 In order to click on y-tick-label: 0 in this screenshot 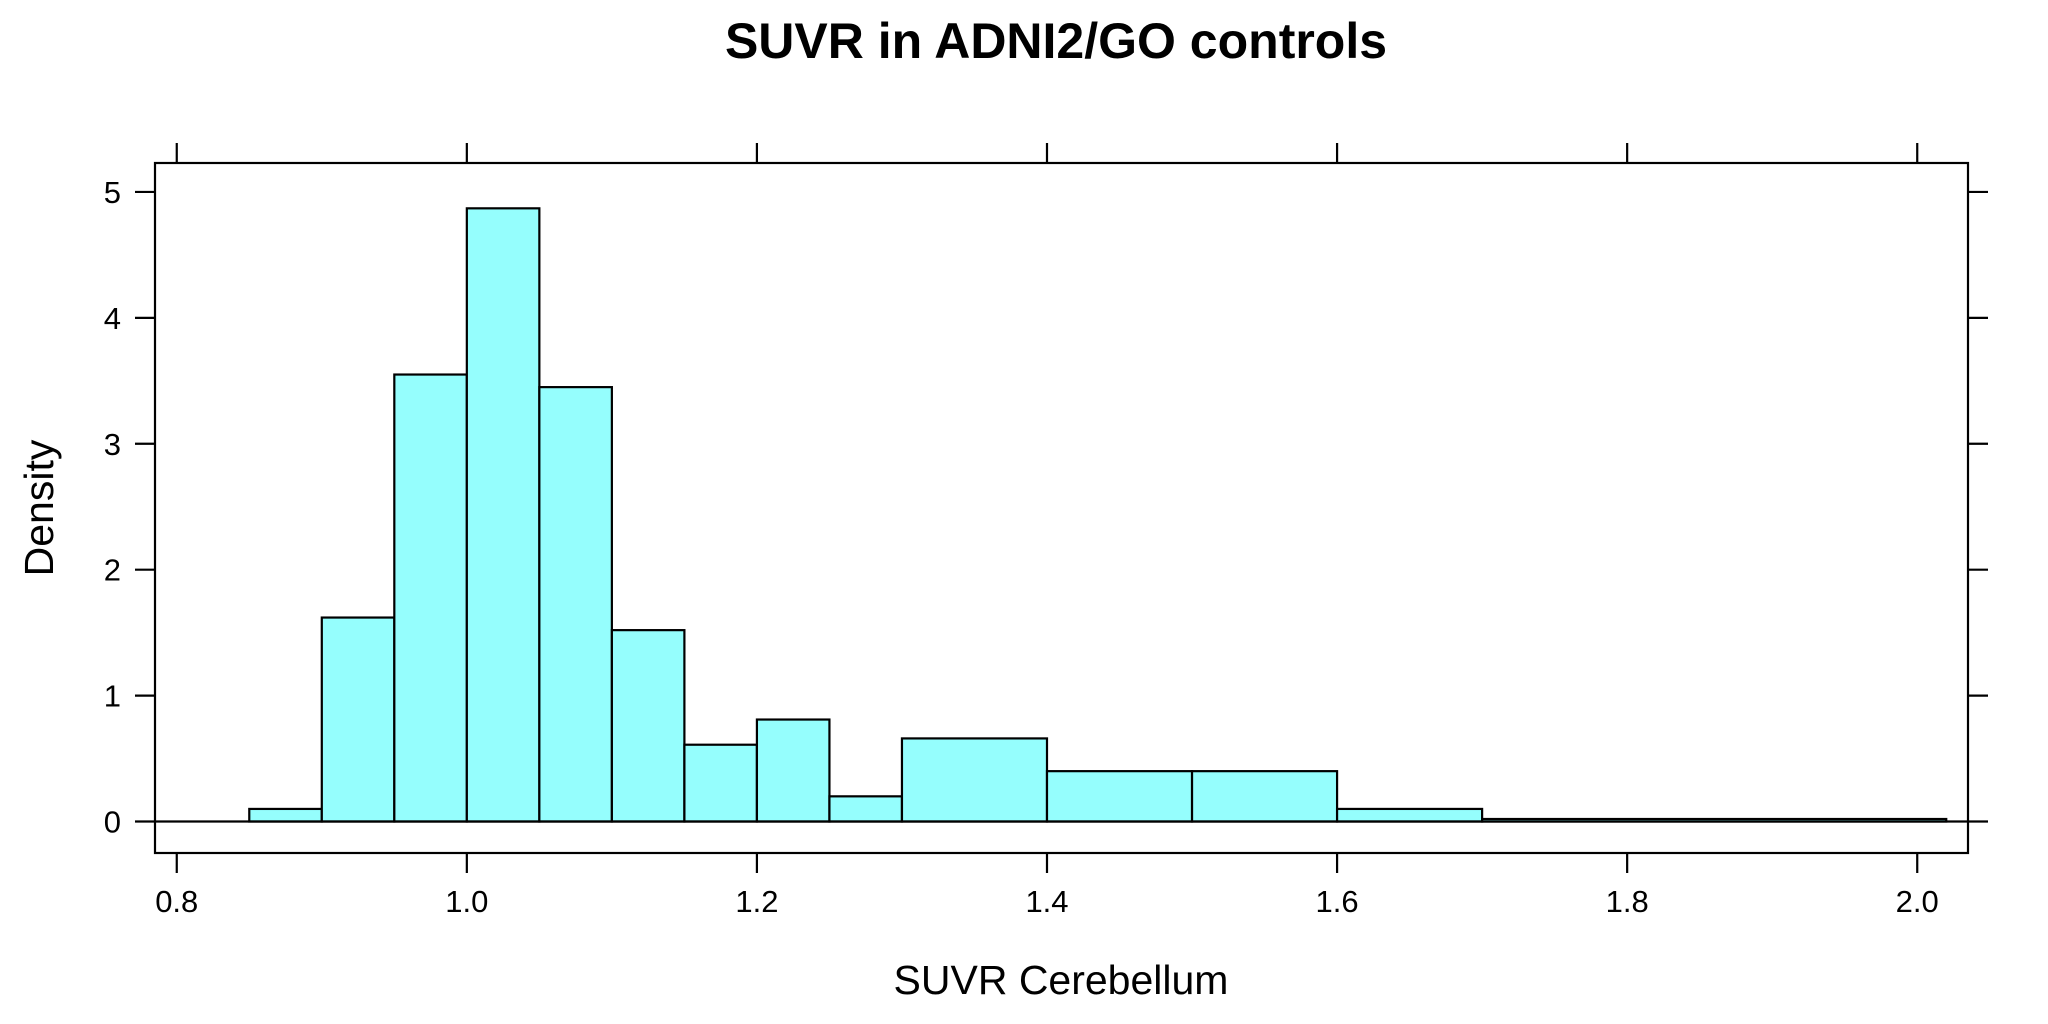, I will do `click(112, 822)`.